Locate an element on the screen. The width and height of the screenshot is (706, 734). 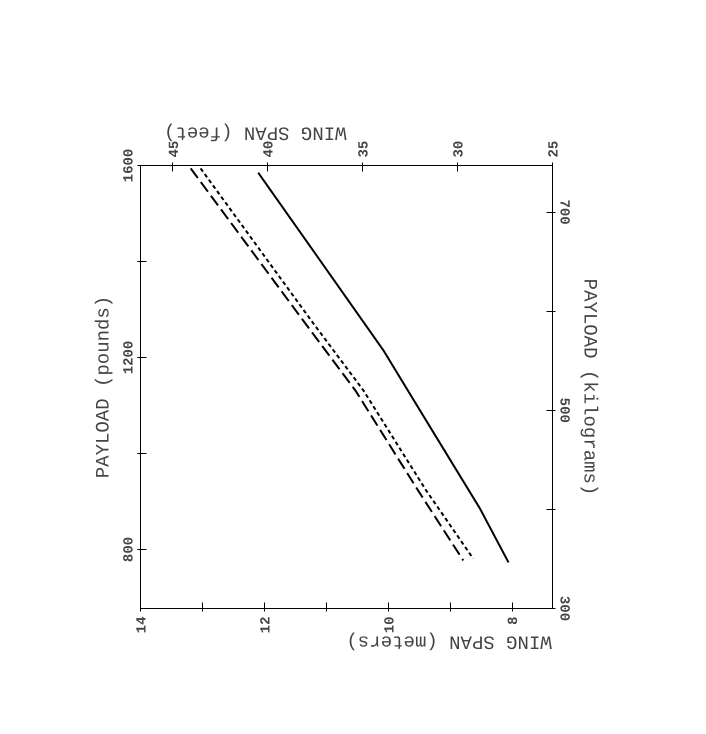
x-tick-label: 10 is located at coordinates (390, 625).